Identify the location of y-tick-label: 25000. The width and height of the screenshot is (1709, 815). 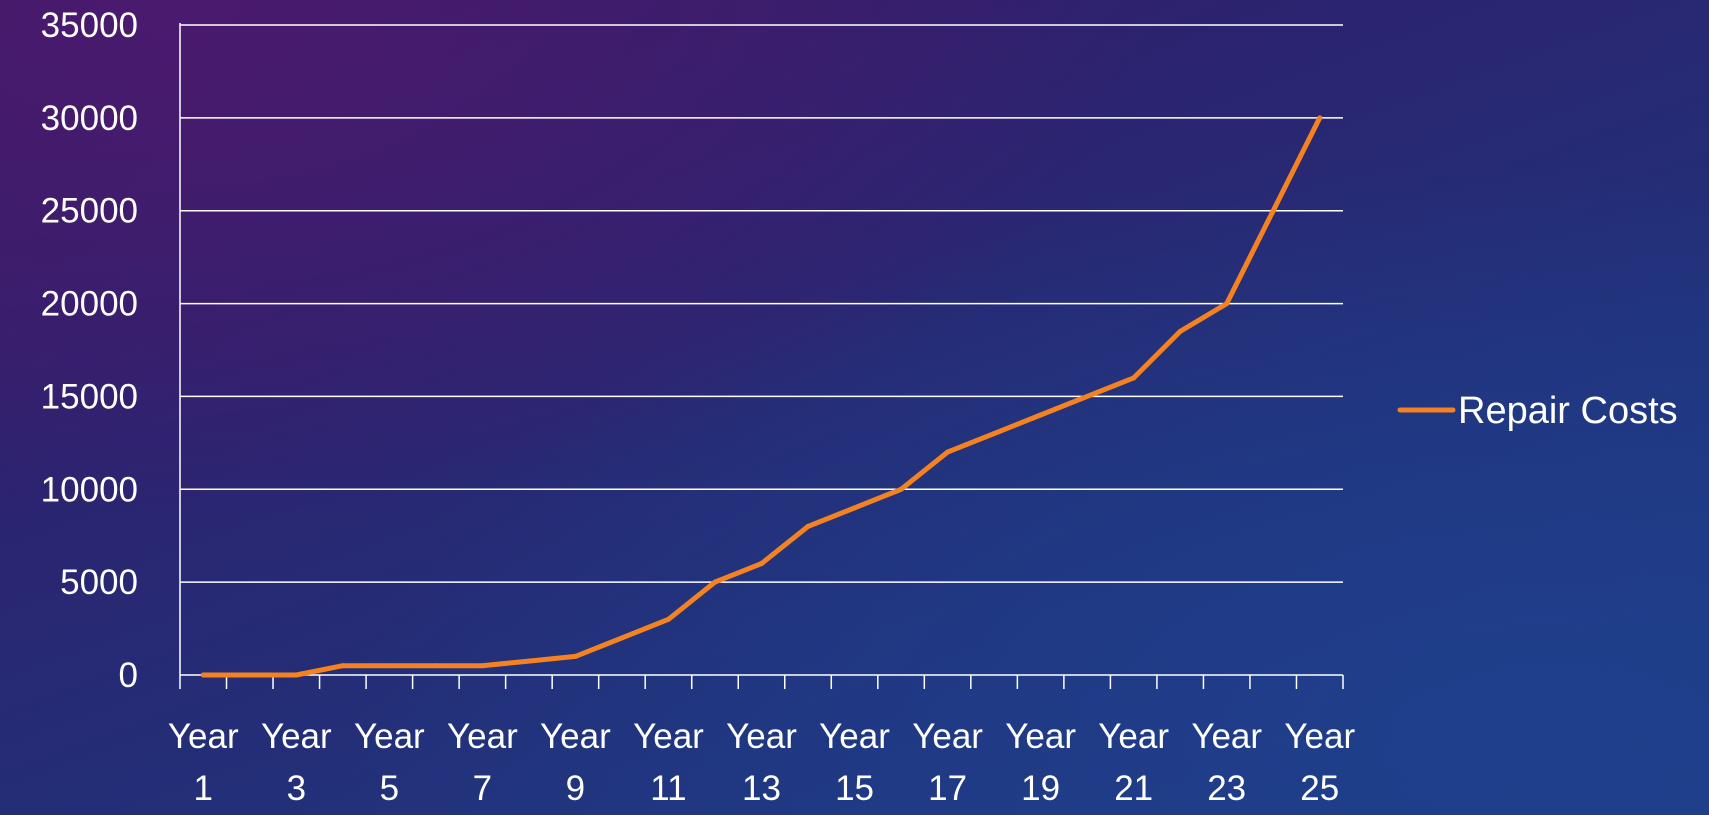
(89, 211).